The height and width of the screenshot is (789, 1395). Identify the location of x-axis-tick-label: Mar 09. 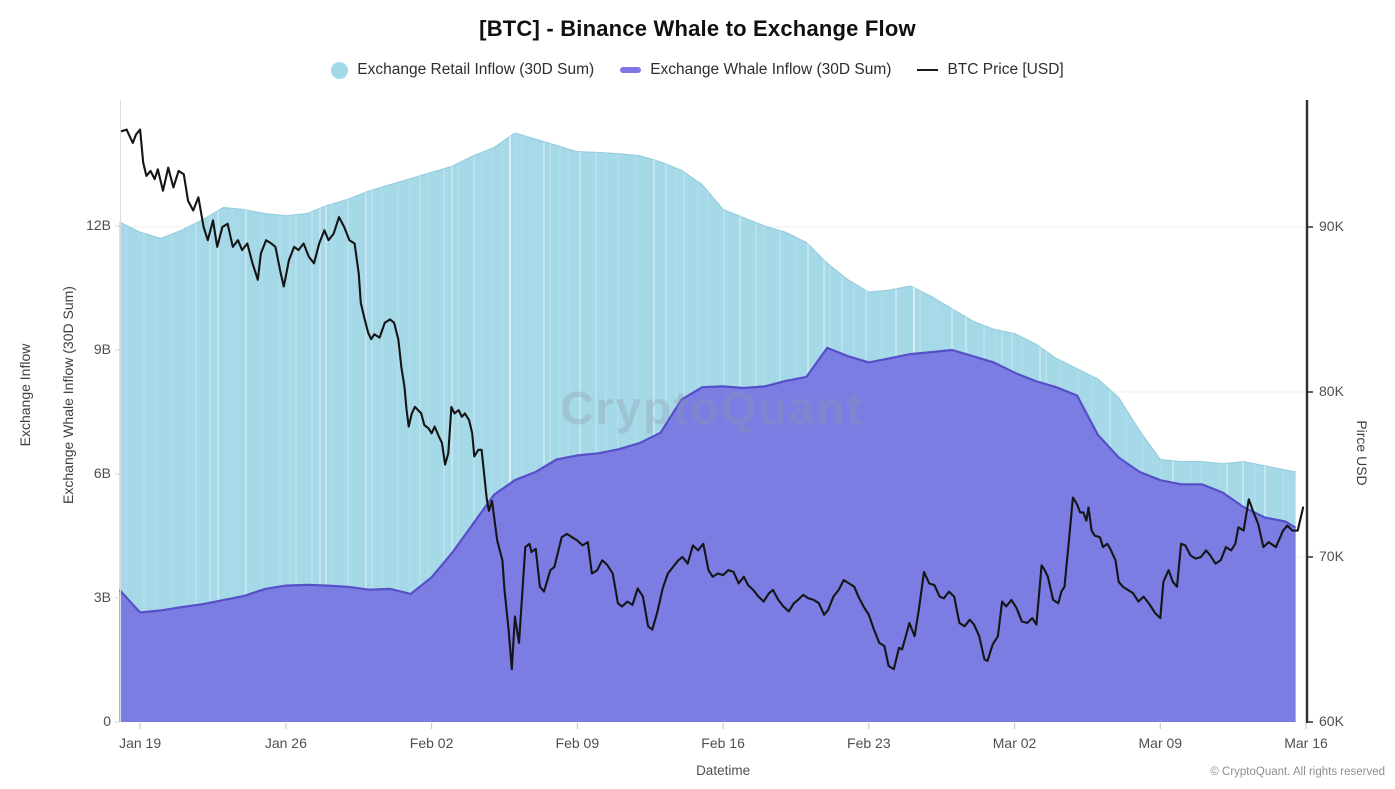
(1160, 743).